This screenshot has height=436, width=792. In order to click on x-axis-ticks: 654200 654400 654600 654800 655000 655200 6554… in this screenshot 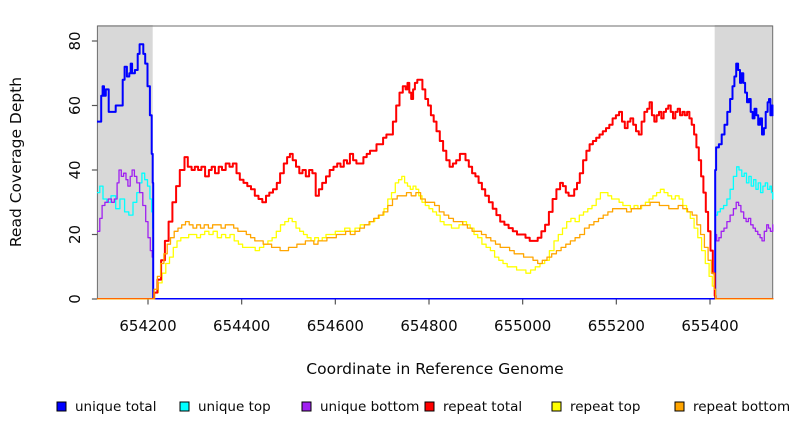, I will do `click(429, 317)`.